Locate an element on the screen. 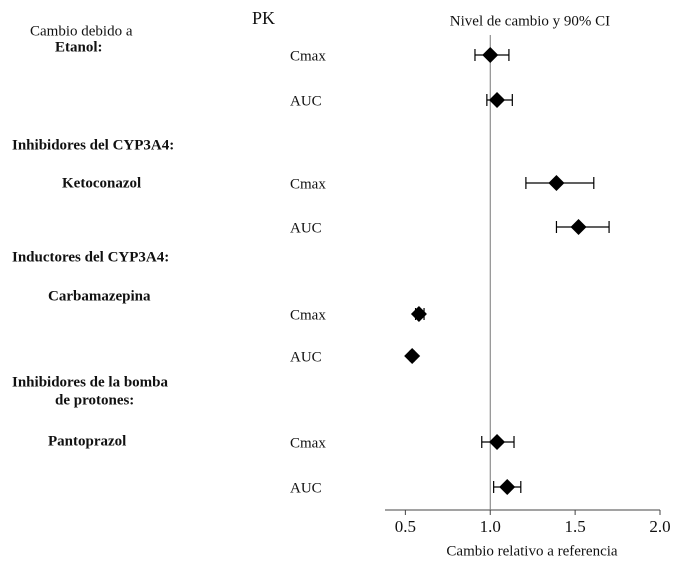  group-label: Inhibidores de la bomba is located at coordinates (90, 382).